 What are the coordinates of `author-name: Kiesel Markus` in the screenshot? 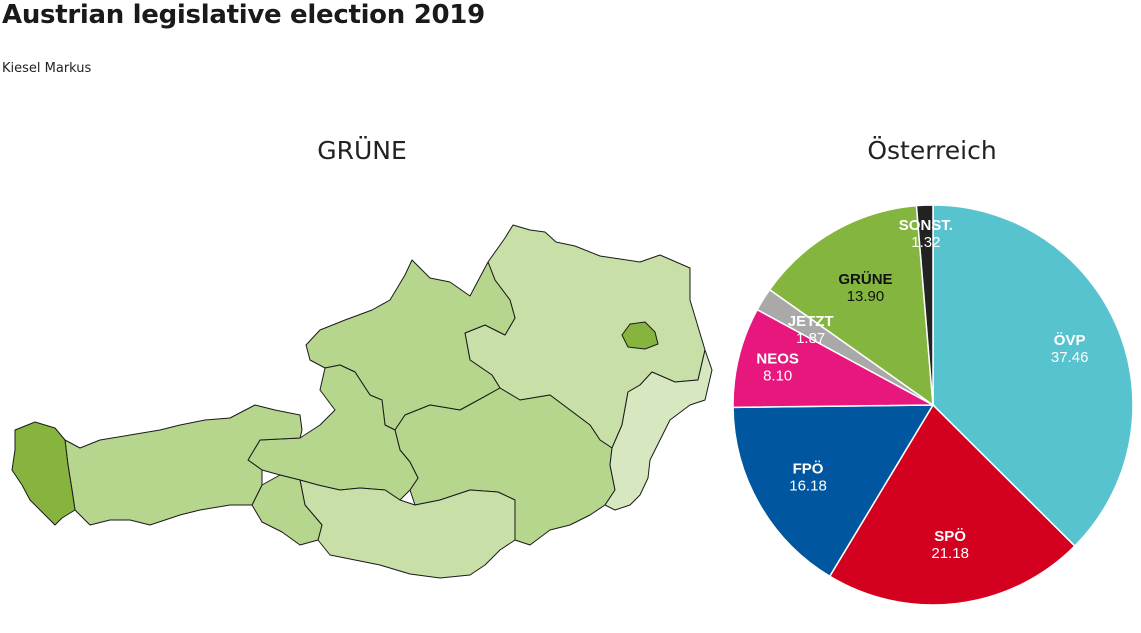 It's located at (47, 68).